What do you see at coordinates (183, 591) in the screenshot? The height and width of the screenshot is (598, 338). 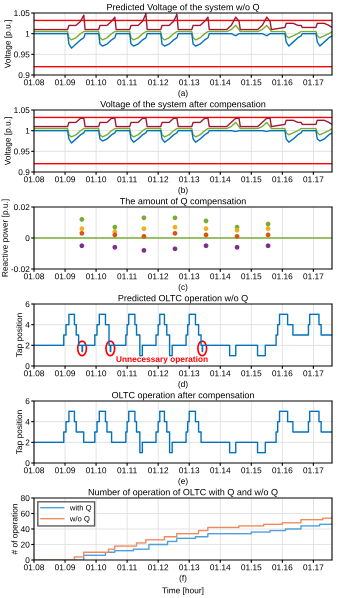 I see `x-axis-title: Time [hour]` at bounding box center [183, 591].